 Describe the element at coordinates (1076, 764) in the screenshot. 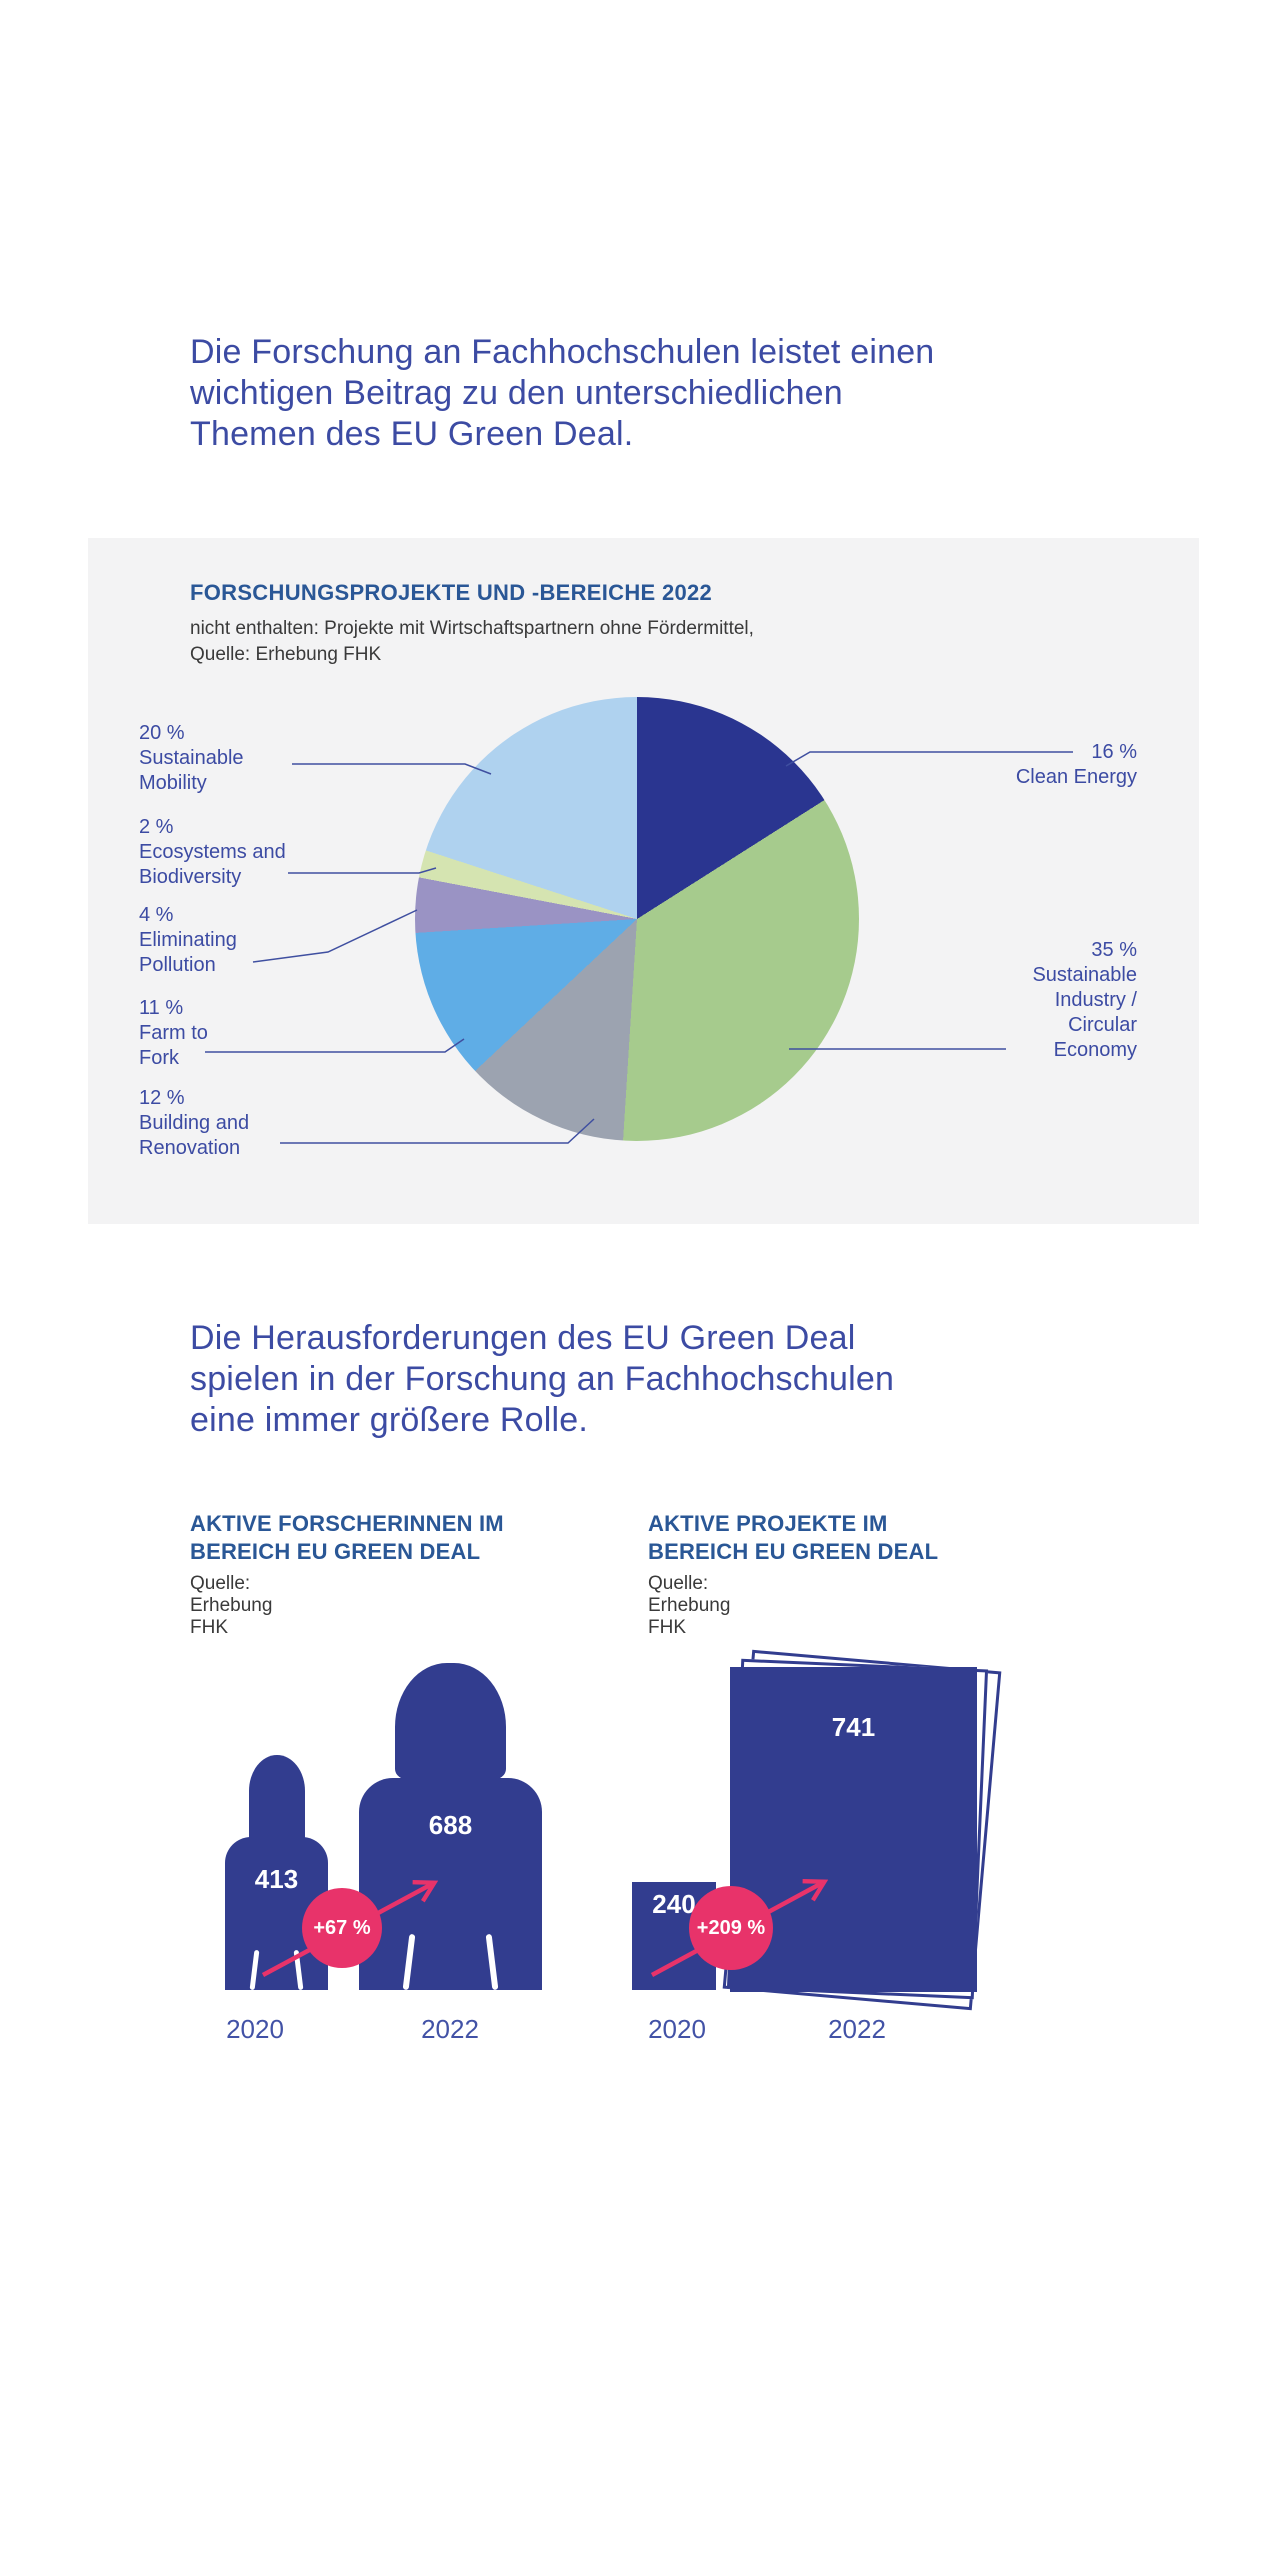

I see `pie-label-clean-energy: 16 % Clean Energy` at that location.